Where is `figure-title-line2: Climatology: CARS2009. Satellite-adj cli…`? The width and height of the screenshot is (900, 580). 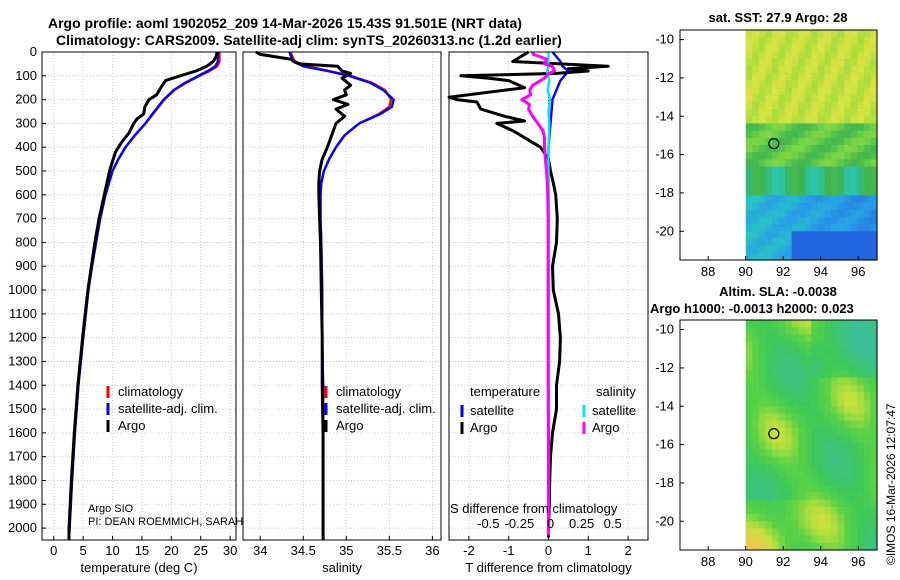
figure-title-line2: Climatology: CARS2009. Satellite-adj cli… is located at coordinates (309, 40).